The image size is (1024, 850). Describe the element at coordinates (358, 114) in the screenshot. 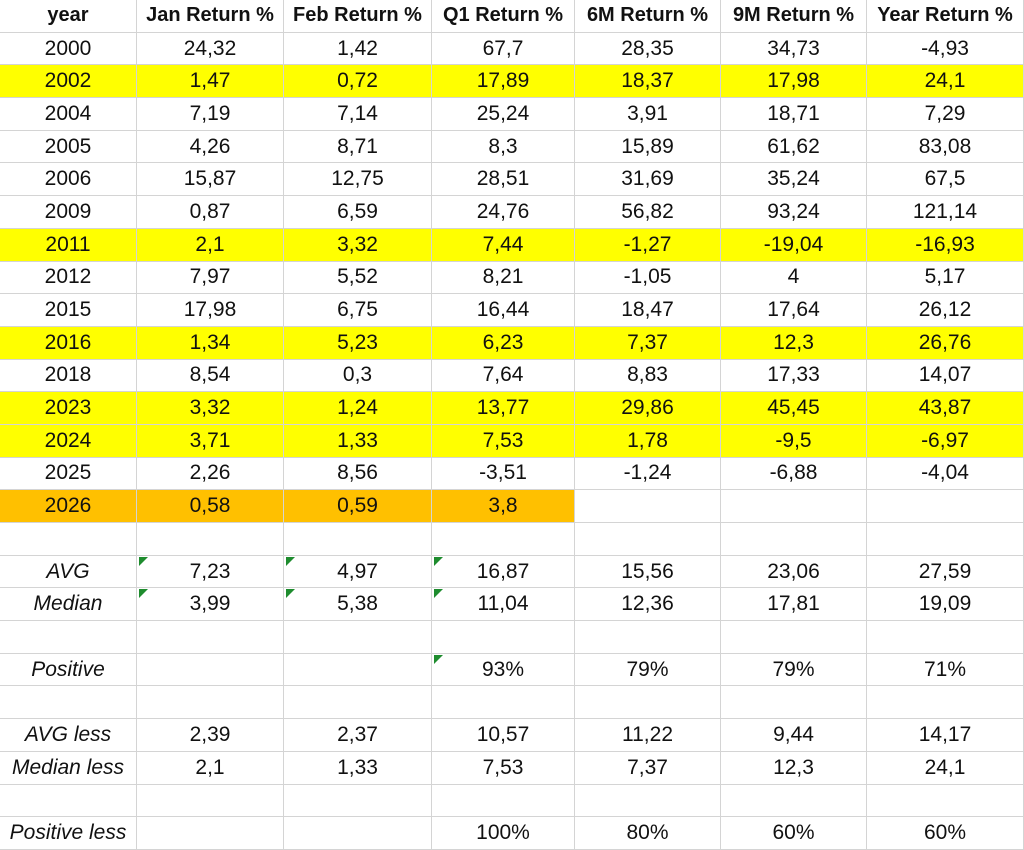

I see `cell-feb: 7,14` at that location.